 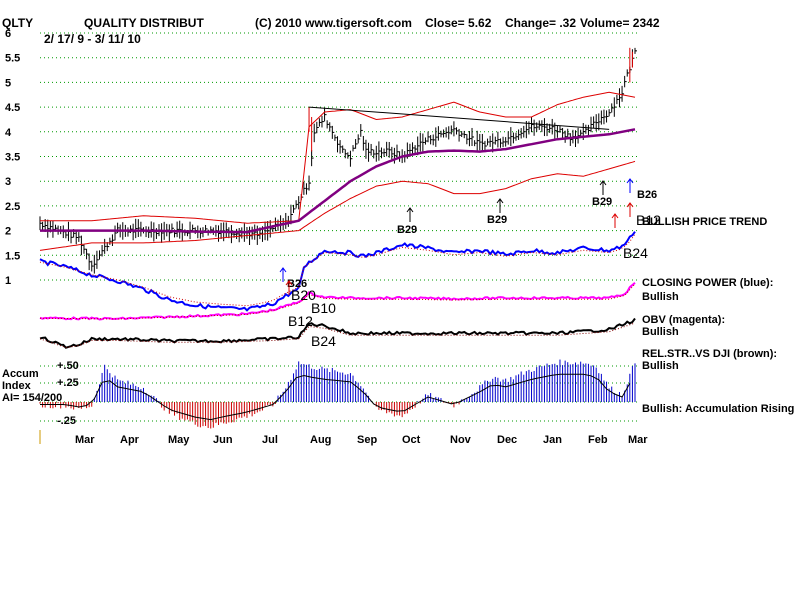 I want to click on lower-band-line, so click(x=337, y=205).